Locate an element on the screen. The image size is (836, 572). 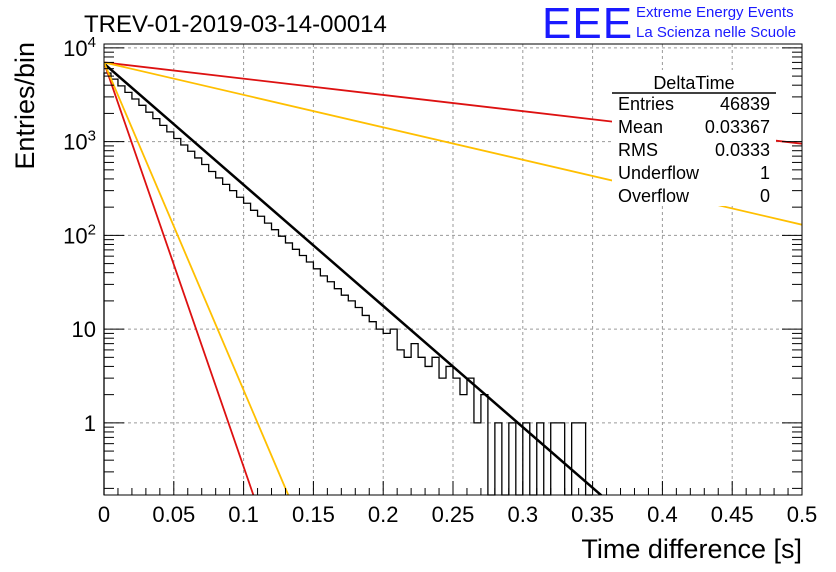
y-axis-label: Entries/bin is located at coordinates (25, 106).